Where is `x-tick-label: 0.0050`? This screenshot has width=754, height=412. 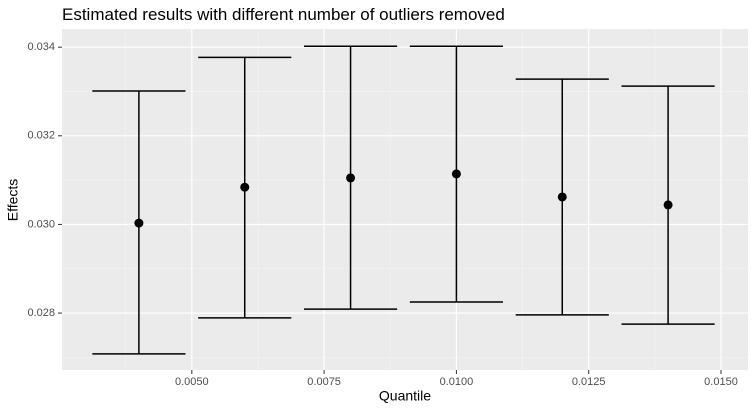
x-tick-label: 0.0050 is located at coordinates (192, 382).